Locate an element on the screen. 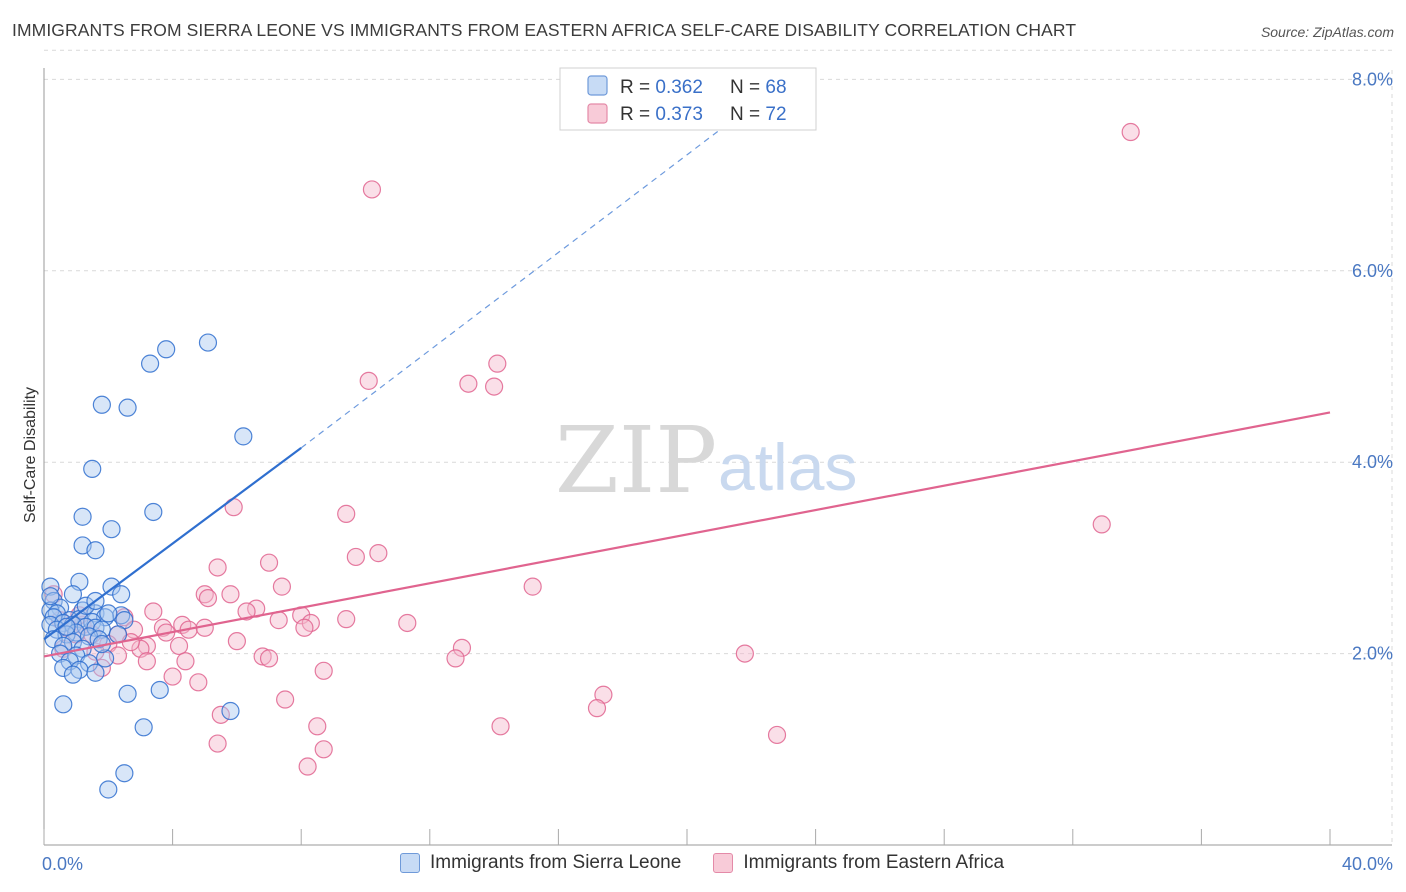 The width and height of the screenshot is (1406, 892). y-axis-label: Self-Care Disability is located at coordinates (30, 455).